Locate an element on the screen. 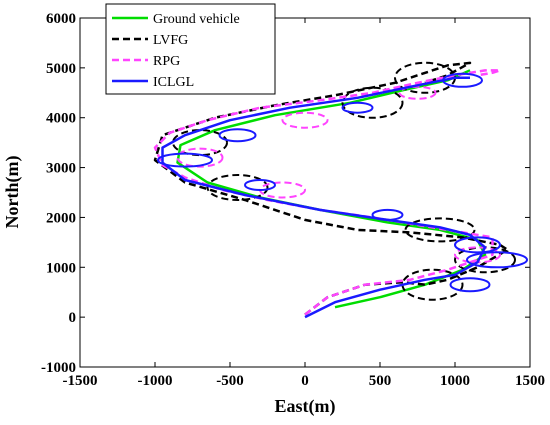 The width and height of the screenshot is (550, 425). legend-label-ground-vehicle: Ground vehicle is located at coordinates (196, 19).